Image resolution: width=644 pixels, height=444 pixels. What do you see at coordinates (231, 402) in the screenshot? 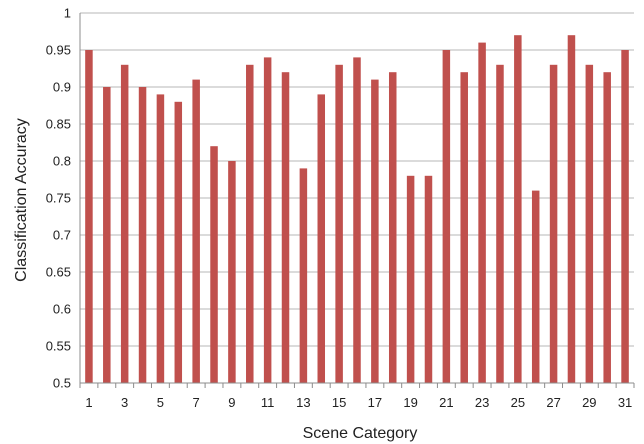
I see `x-tick-label: 9` at bounding box center [231, 402].